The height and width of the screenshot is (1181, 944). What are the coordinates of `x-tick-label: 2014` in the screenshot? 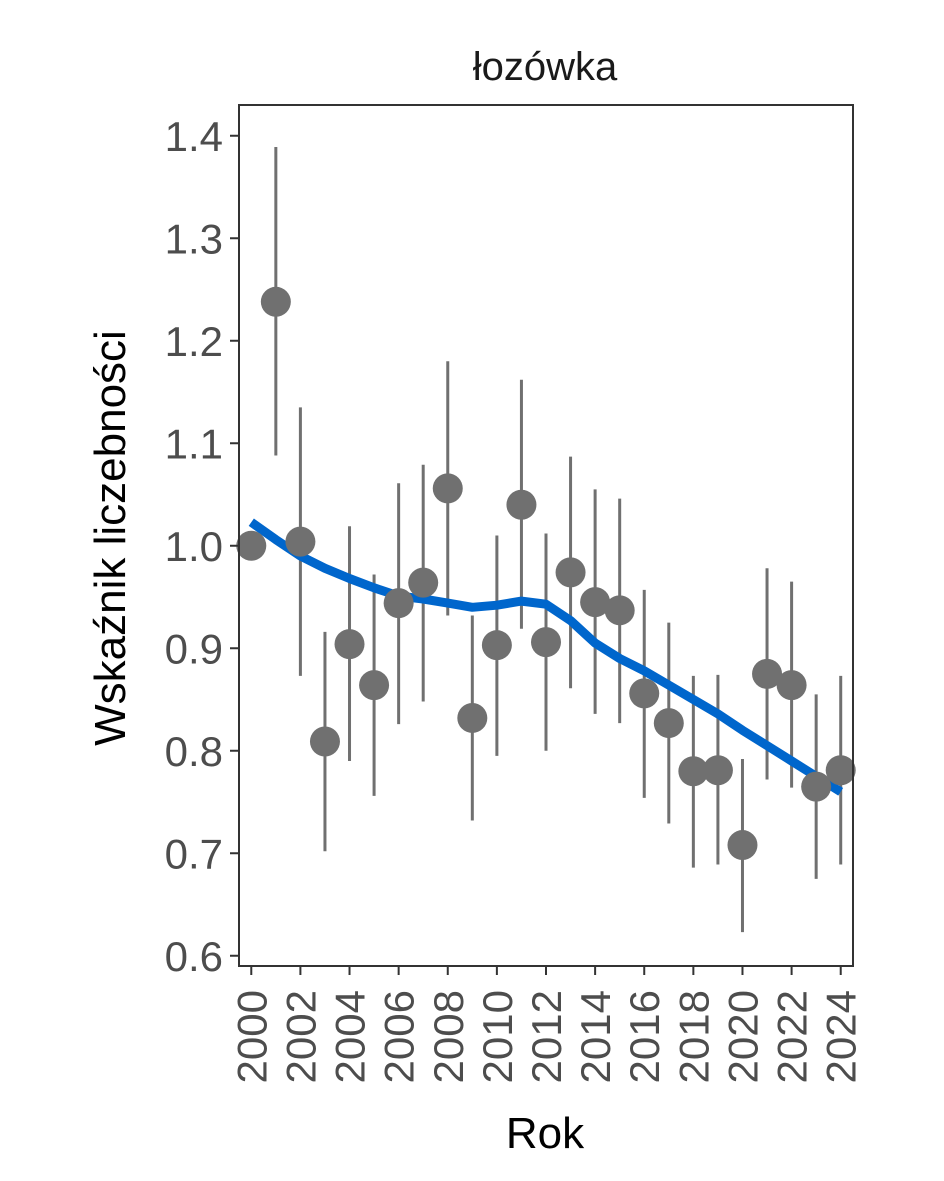 It's located at (595, 1036).